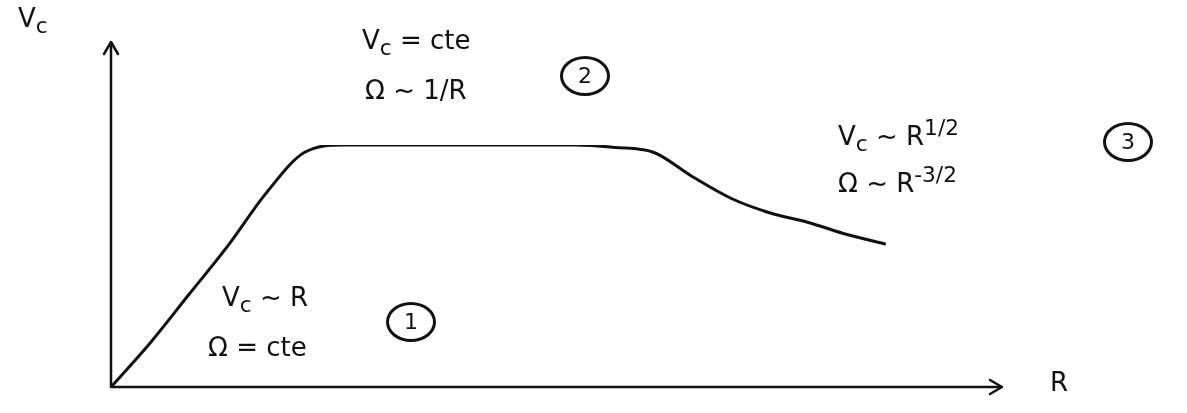 The image size is (1187, 413). I want to click on text: V$_{c}$ = cte, so click(416, 43).